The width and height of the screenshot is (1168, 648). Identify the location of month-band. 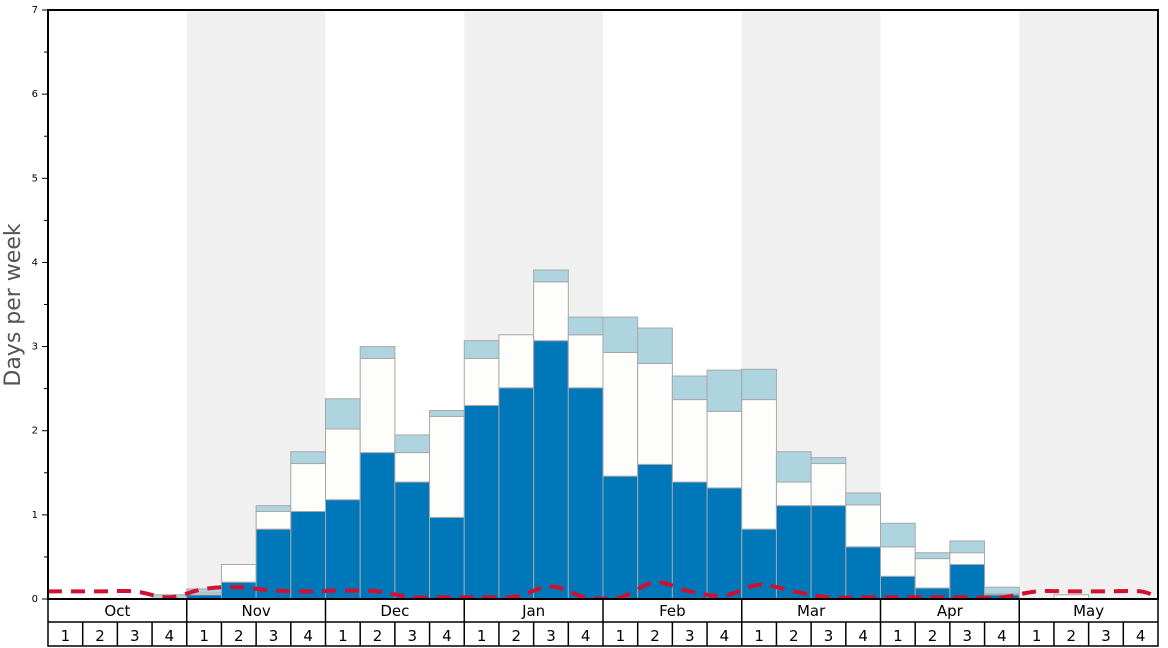
(1088, 304).